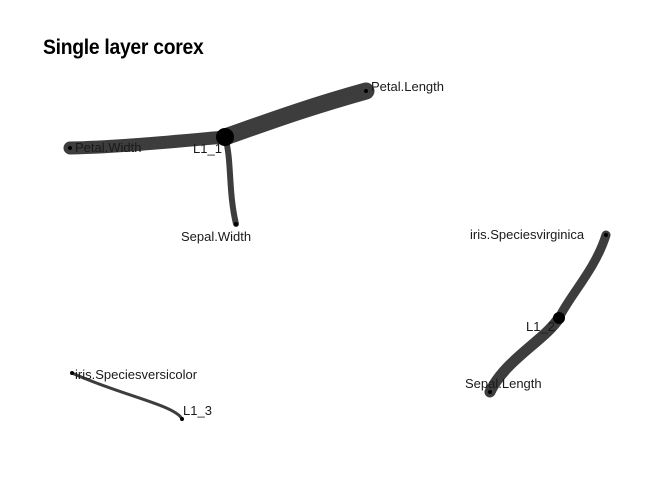 The width and height of the screenshot is (672, 480). What do you see at coordinates (147, 142) in the screenshot?
I see `edge-L1_1-petal-width` at bounding box center [147, 142].